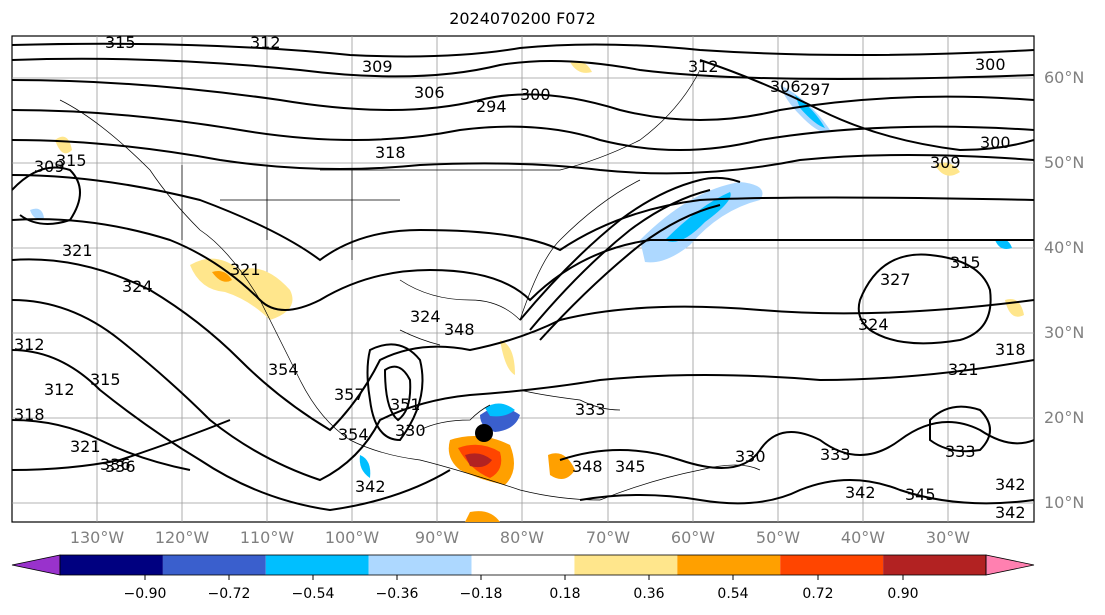 The image size is (1105, 615). Describe the element at coordinates (437, 537) in the screenshot. I see `lon-label: 90°W` at that location.